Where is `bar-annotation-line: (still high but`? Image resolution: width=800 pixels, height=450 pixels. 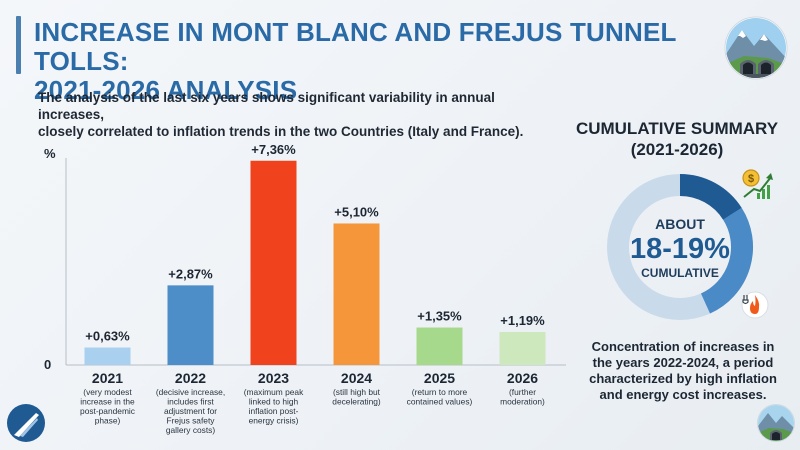 bar-annotation-line: (still high but is located at coordinates (357, 392).